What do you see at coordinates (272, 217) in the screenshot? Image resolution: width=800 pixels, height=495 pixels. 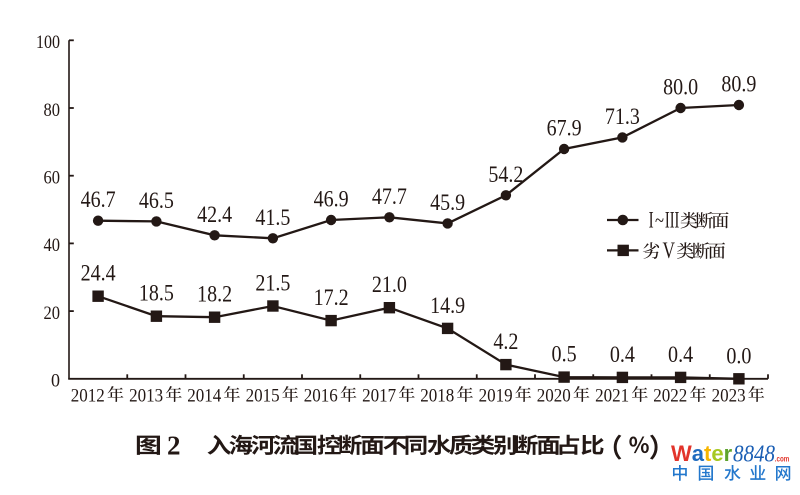 I see `svg-text: 41.5` at bounding box center [272, 217].